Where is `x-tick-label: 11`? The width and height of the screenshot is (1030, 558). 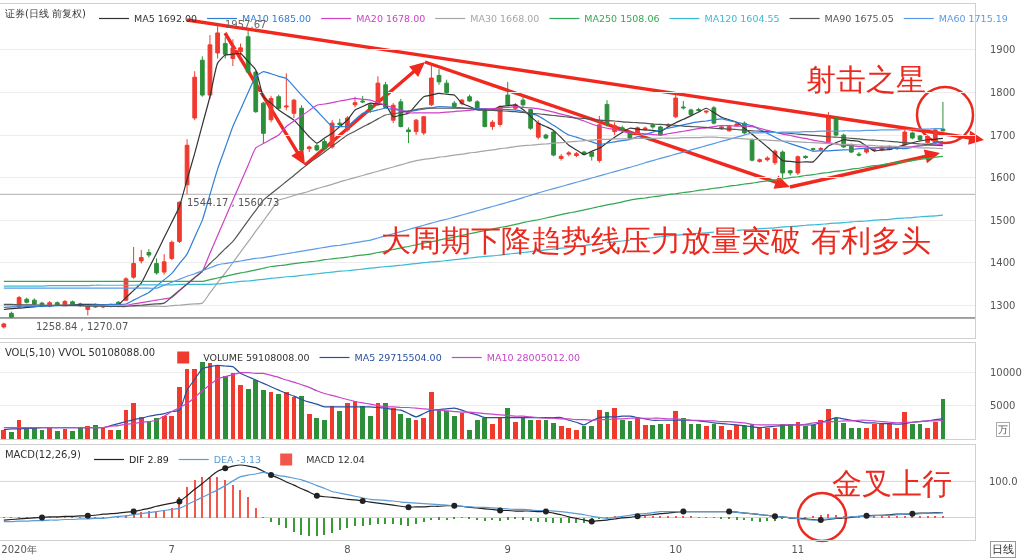
x-tick-label: 11 is located at coordinates (798, 549).